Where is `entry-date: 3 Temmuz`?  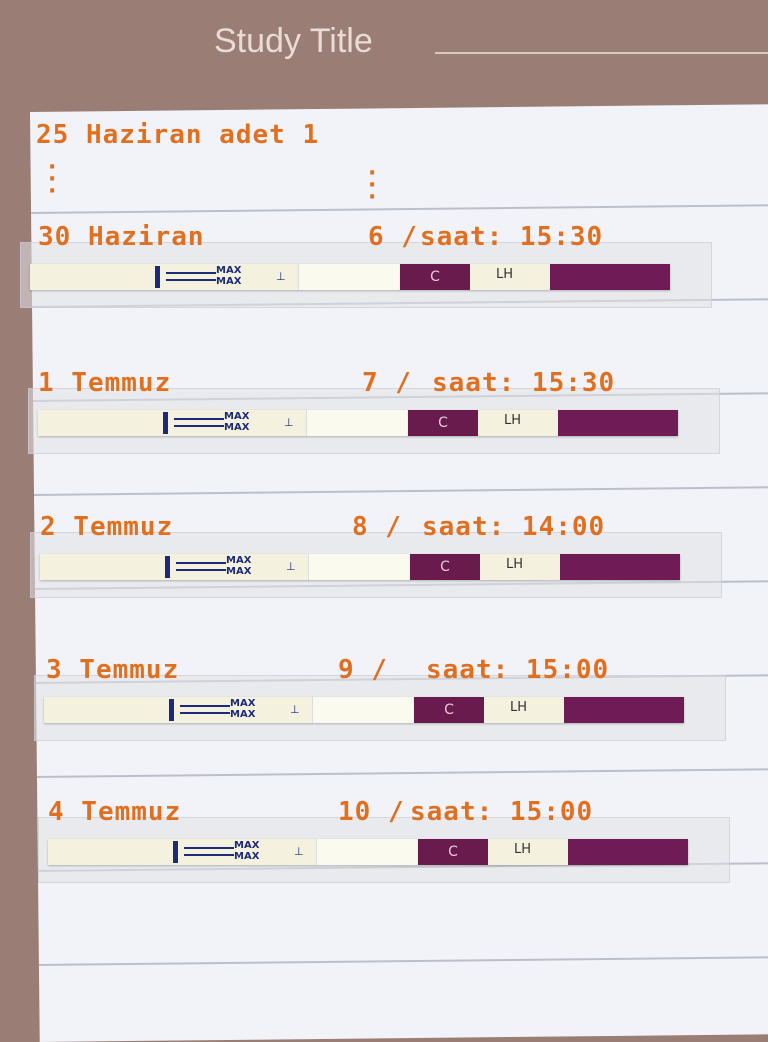
entry-date: 3 Temmuz is located at coordinates (113, 670).